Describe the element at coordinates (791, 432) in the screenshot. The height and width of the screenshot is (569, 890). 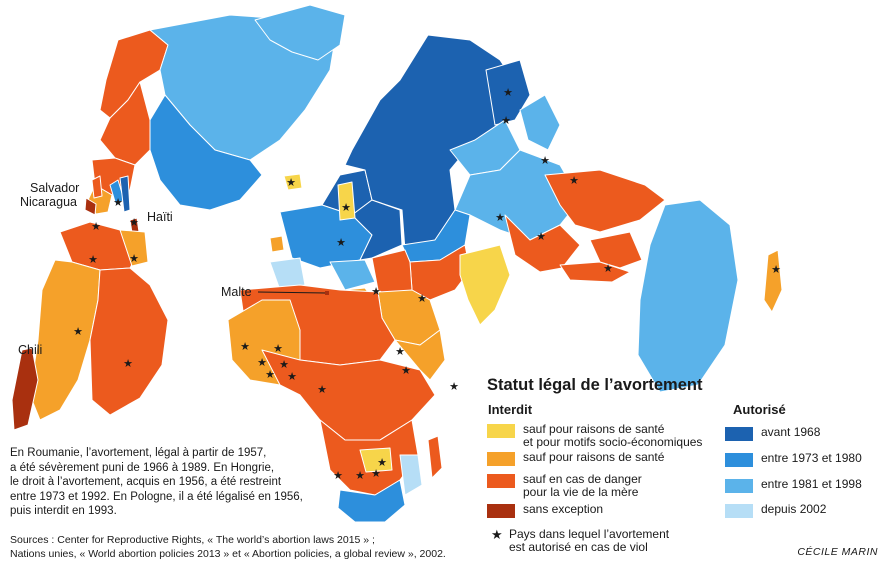
I see `legend-item-label: avant 1968` at that location.